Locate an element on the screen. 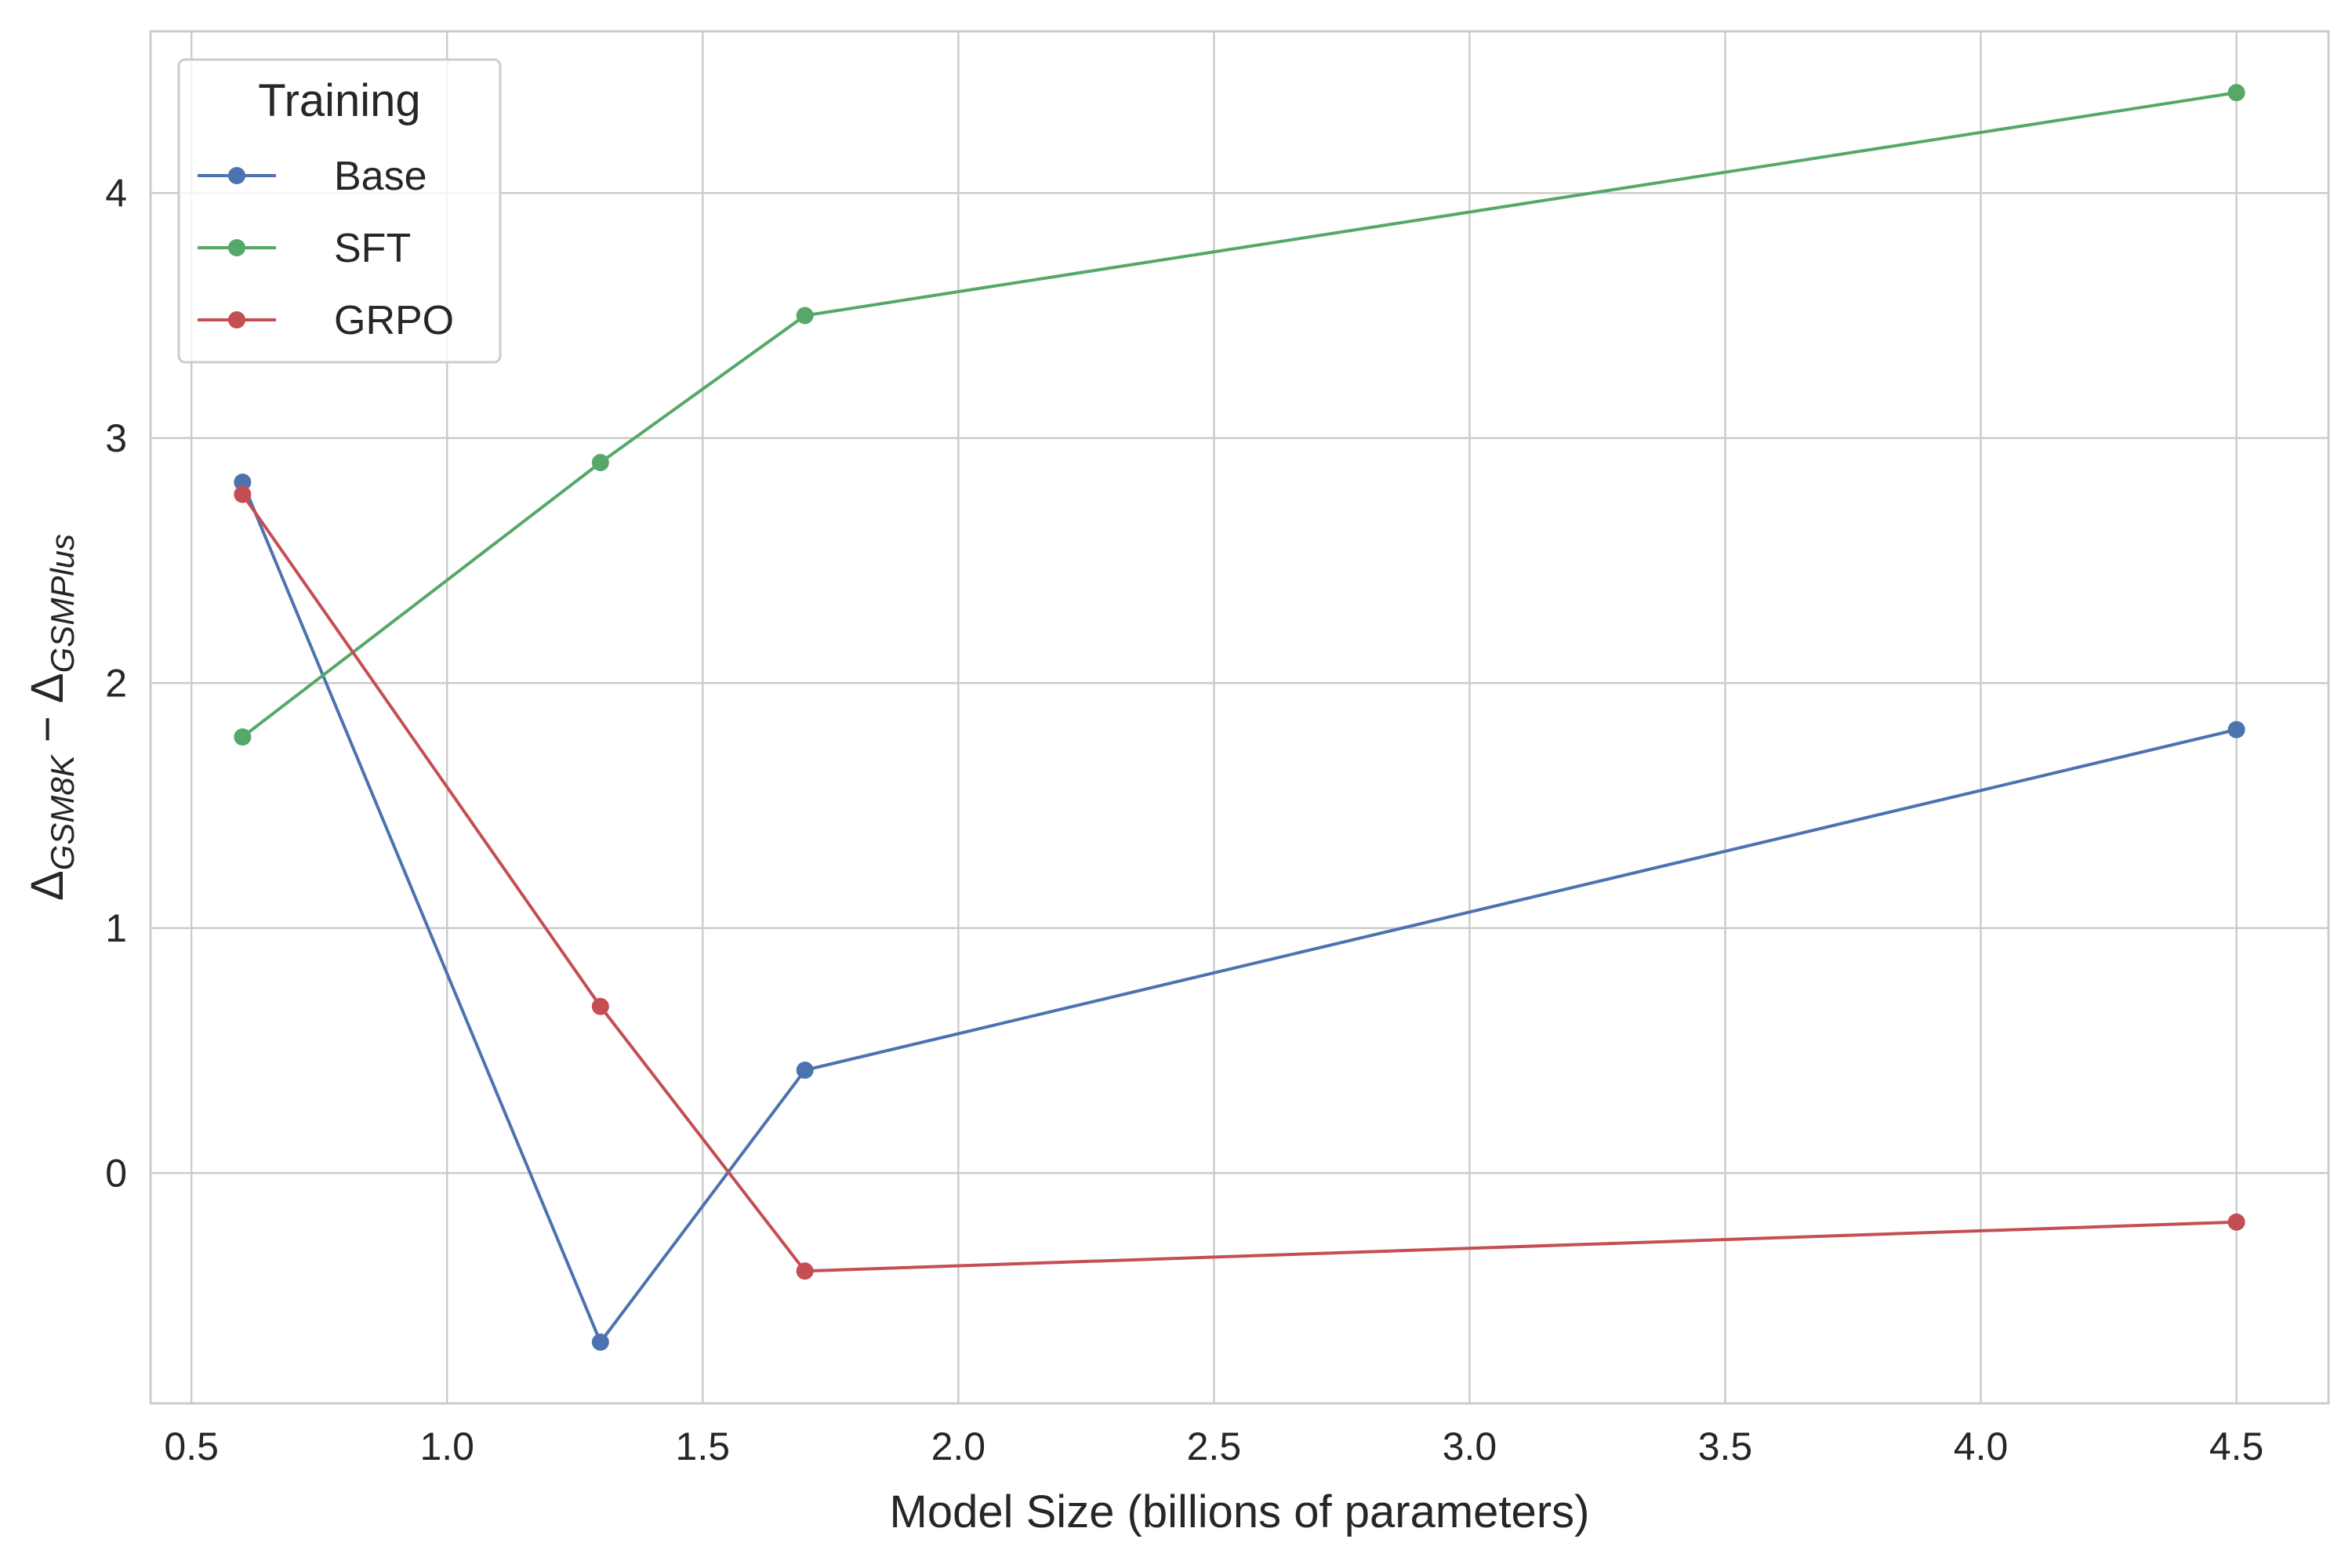 This screenshot has width=2352, height=1568. legend-label: GRPO is located at coordinates (394, 320).